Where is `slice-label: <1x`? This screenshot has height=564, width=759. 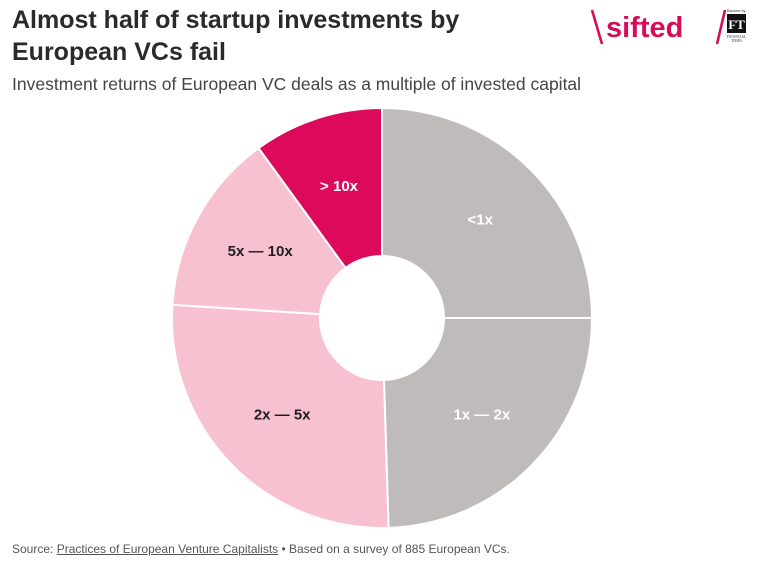
slice-label: <1x is located at coordinates (481, 220).